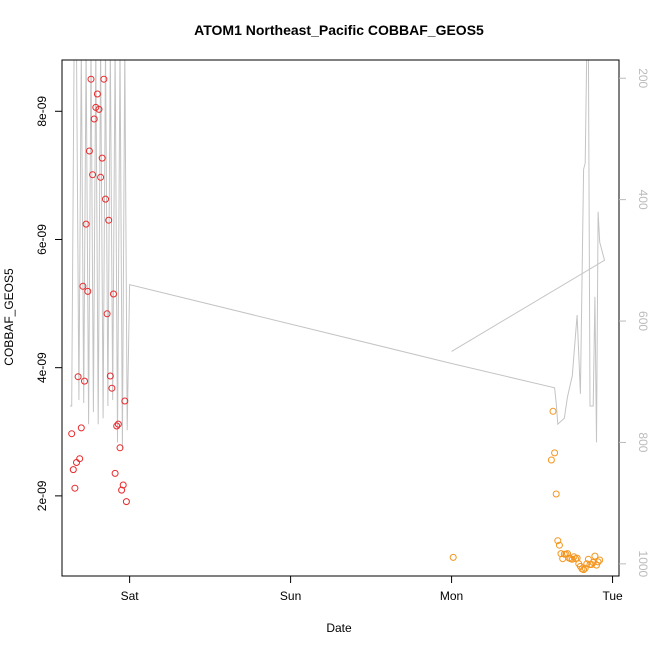 The image size is (650, 650). Describe the element at coordinates (339, 628) in the screenshot. I see `x-axis-label: Date` at that location.